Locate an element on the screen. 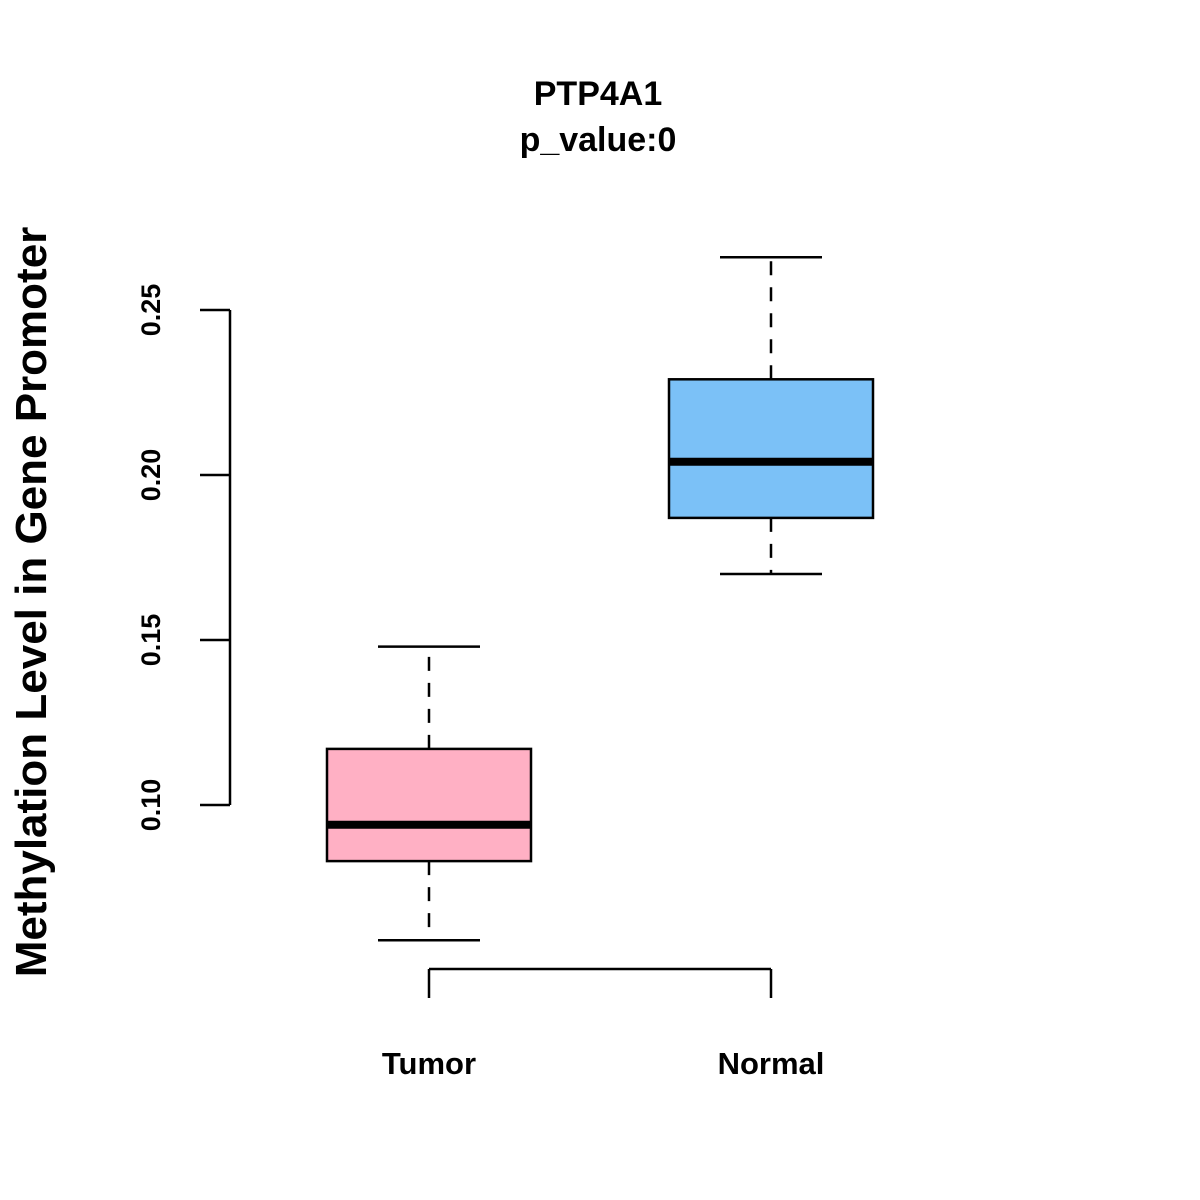  y-tick-label: 0.20 is located at coordinates (151, 475).